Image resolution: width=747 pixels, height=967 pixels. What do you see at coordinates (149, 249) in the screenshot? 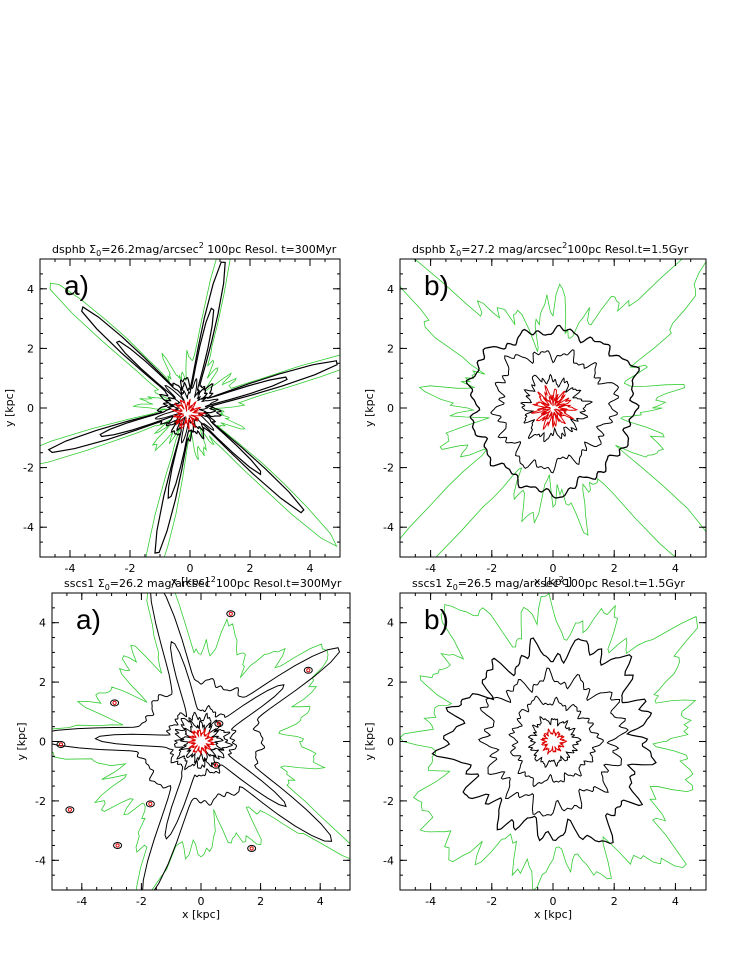
I see `title-part: =26.2mag/arcsec` at bounding box center [149, 249].